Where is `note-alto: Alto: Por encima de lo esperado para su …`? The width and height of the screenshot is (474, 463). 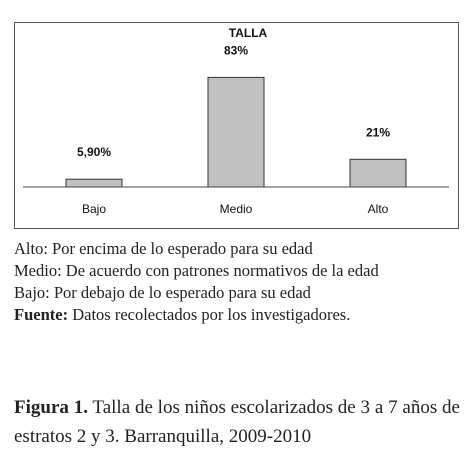 note-alto: Alto: Por encima de lo esperado para su … is located at coordinates (163, 248).